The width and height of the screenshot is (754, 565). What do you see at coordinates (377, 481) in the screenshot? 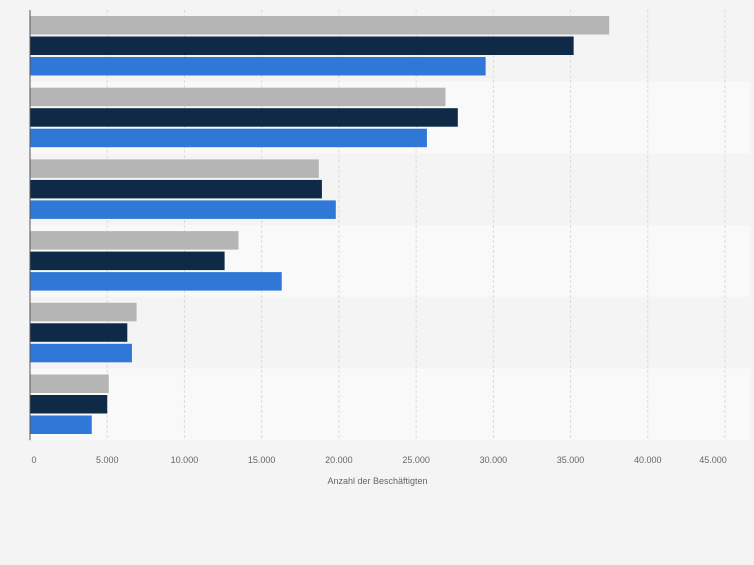
I see `x-axis-label: Anzahl der Beschäftigten` at bounding box center [377, 481].